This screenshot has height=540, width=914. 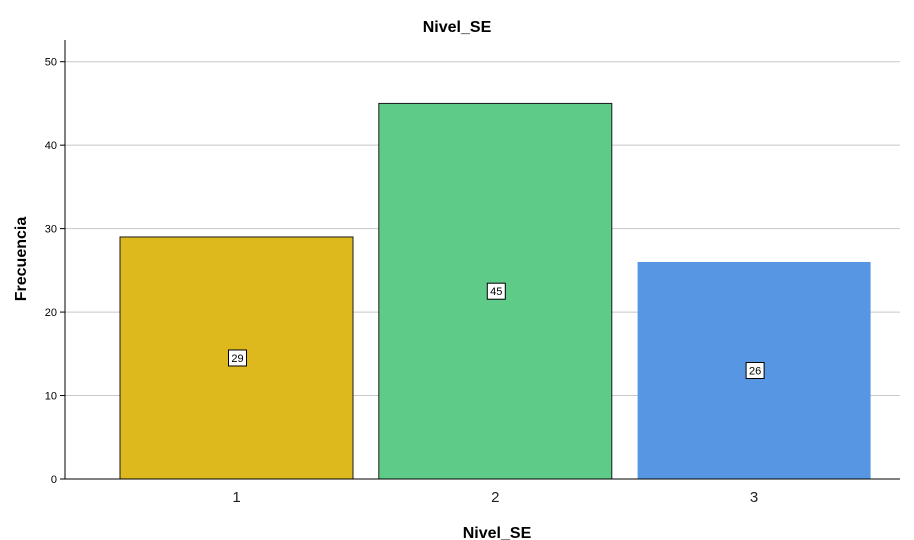 What do you see at coordinates (457, 27) in the screenshot?
I see `chart-title: Nivel_SE` at bounding box center [457, 27].